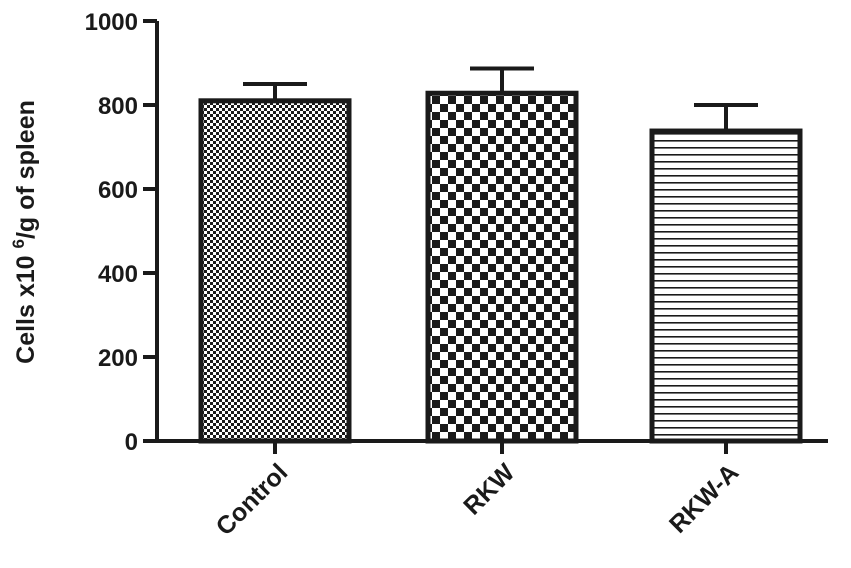  Describe the element at coordinates (131, 442) in the screenshot. I see `y-tick-label: 0` at that location.